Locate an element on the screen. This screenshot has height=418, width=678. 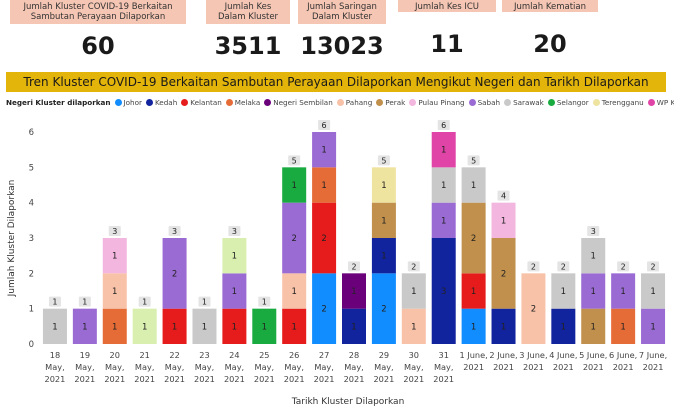
legend-item: Terengganu is located at coordinates (618, 102).